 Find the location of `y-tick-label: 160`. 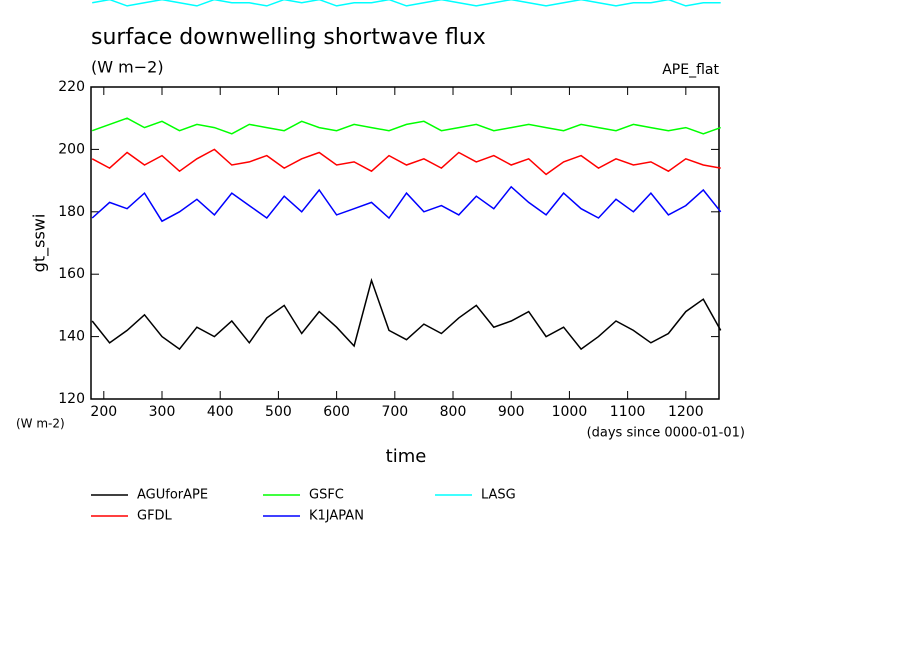

y-tick-label: 160 is located at coordinates (71, 274).